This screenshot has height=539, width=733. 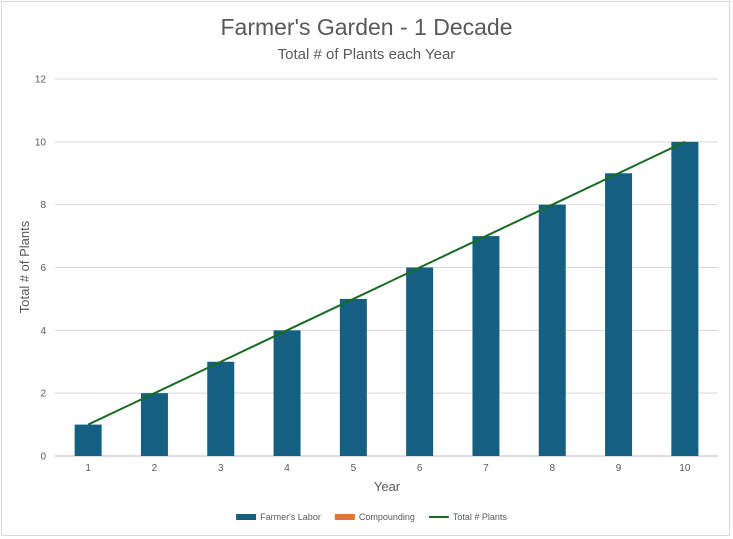 I want to click on x-tick-label: 6, so click(x=420, y=468).